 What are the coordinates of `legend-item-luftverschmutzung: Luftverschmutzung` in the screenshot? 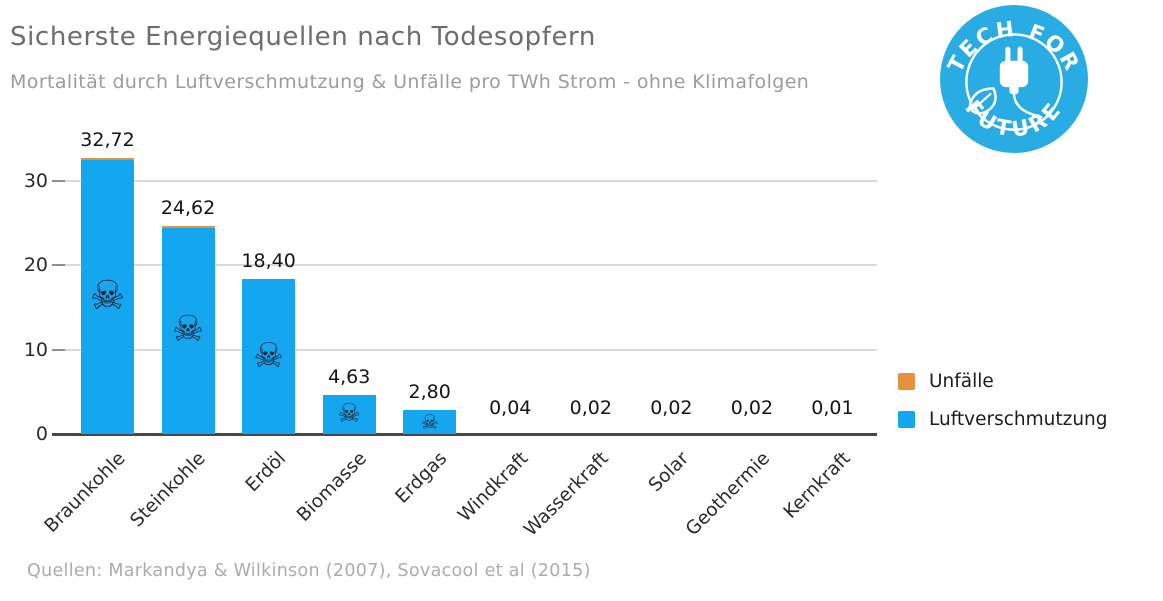 It's located at (1003, 419).